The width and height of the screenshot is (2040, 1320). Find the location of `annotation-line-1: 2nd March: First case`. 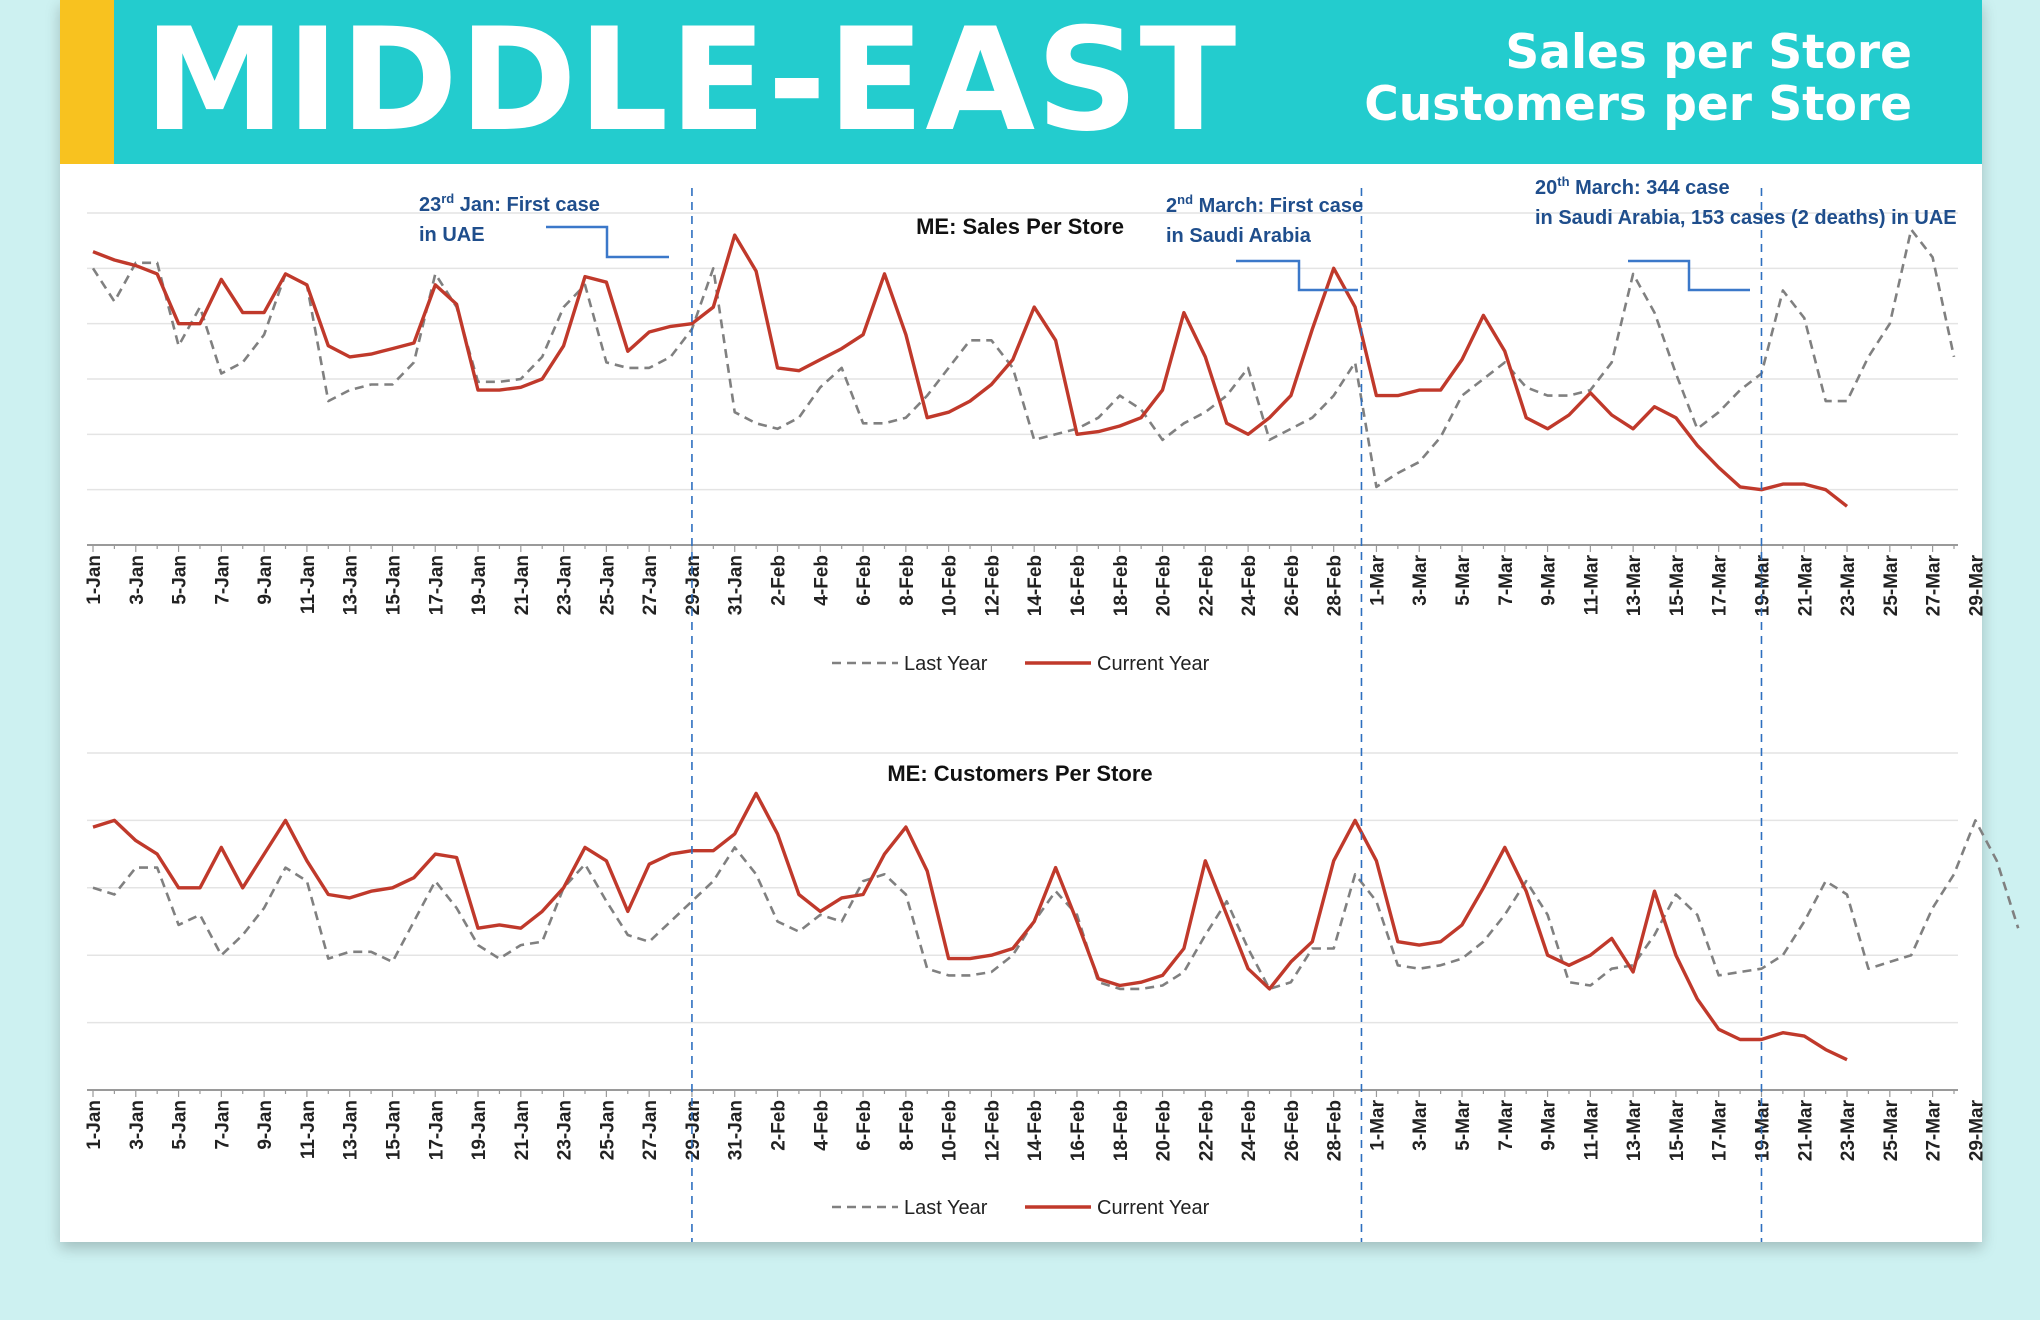

annotation-line-1: 2nd March: First case is located at coordinates (1264, 204).